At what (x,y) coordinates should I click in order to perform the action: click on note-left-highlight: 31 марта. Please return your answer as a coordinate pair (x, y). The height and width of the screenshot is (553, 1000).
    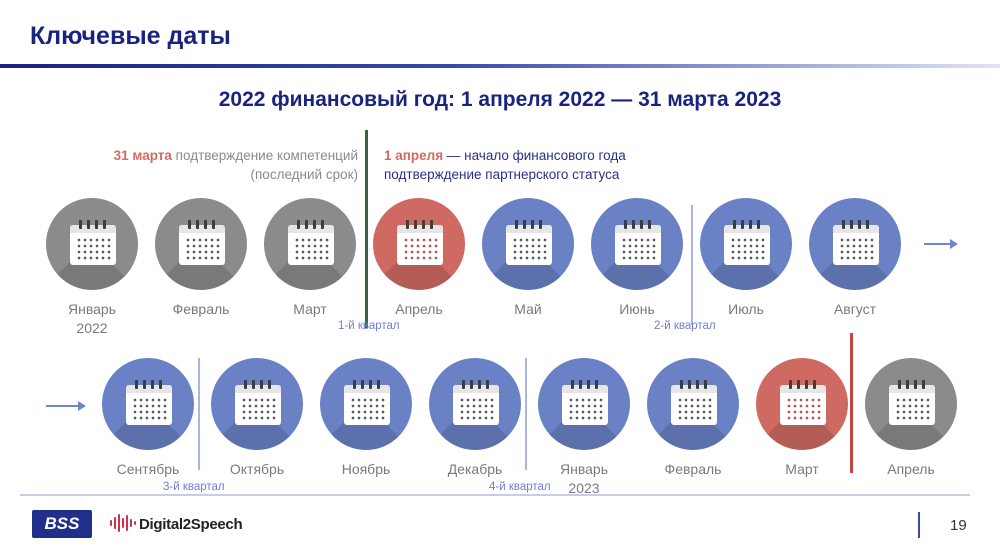
    Looking at the image, I should click on (142, 155).